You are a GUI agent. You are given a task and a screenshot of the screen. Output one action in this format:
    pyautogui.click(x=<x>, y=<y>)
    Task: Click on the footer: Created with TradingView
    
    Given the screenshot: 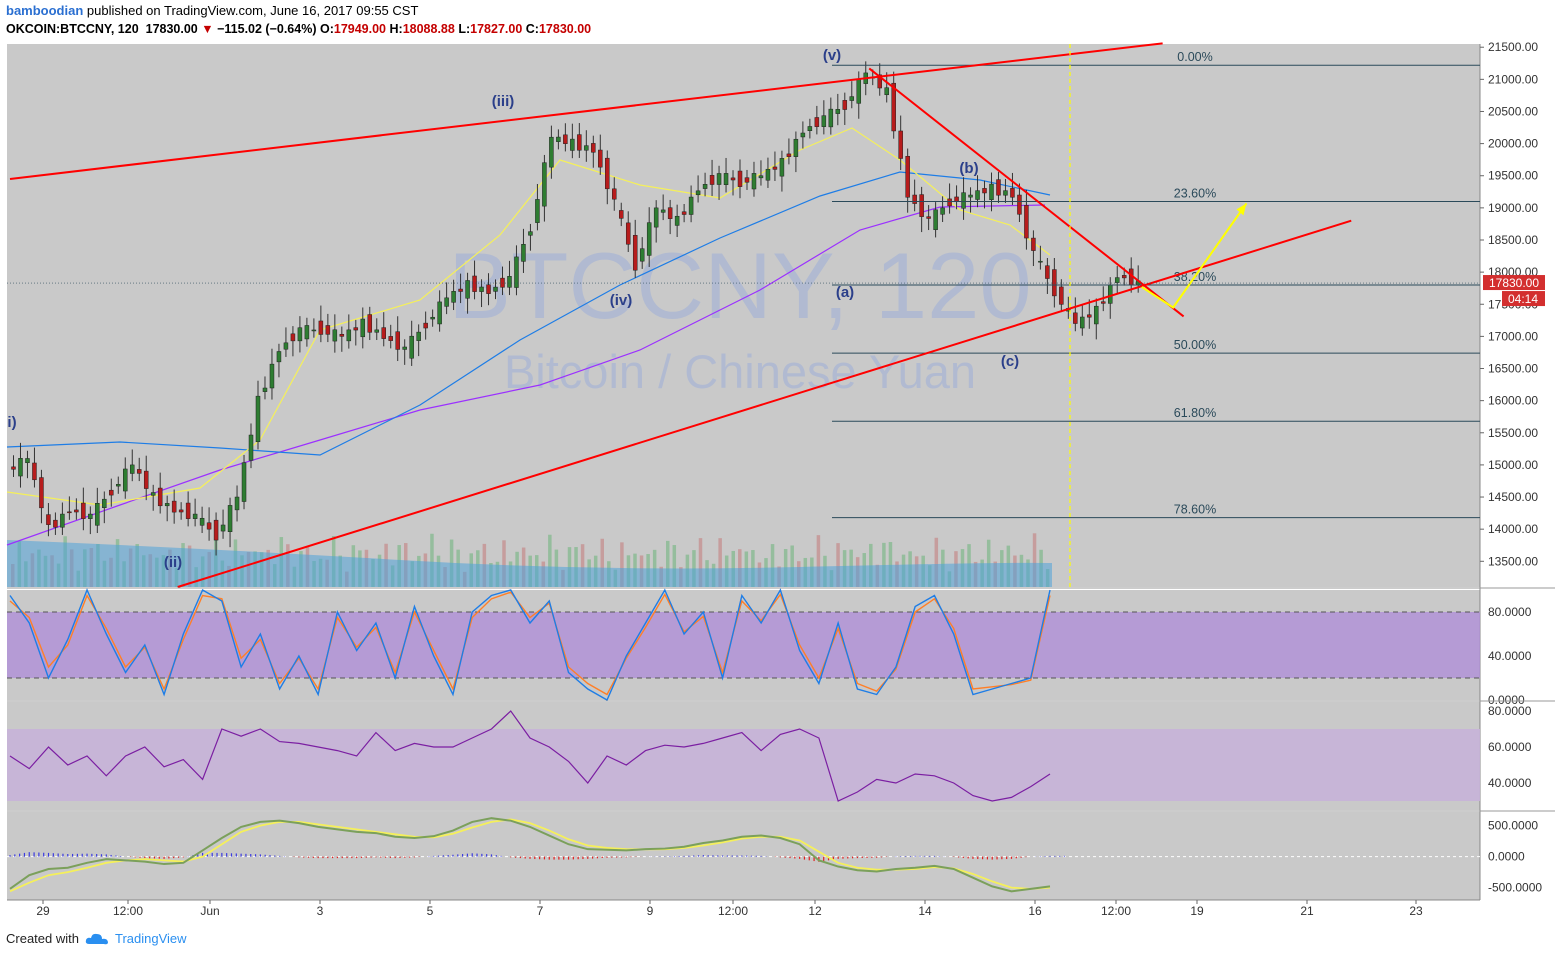 What is the action you would take?
    pyautogui.click(x=96, y=938)
    